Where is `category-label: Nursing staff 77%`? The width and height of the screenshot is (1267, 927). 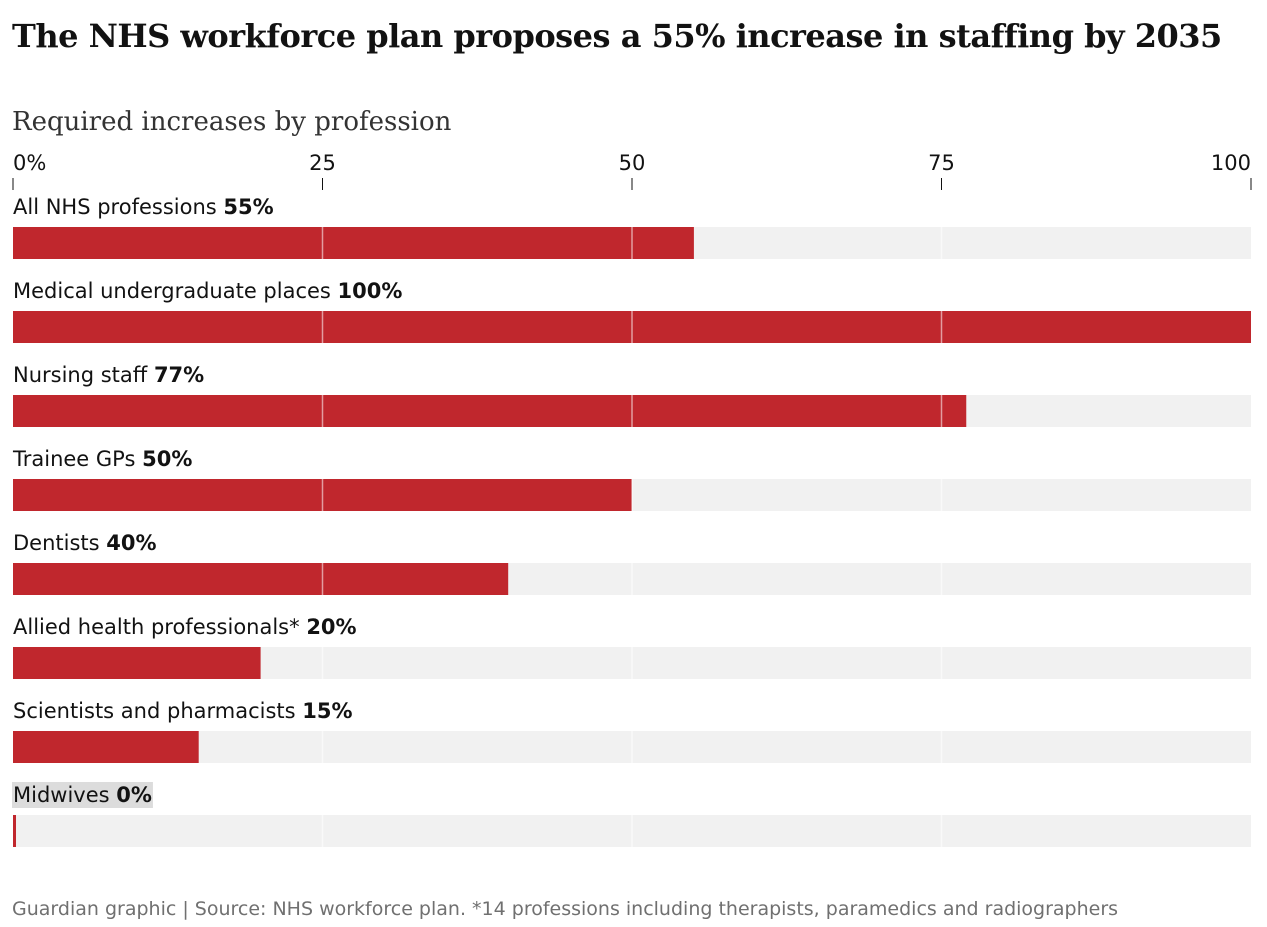 category-label: Nursing staff 77% is located at coordinates (108, 375).